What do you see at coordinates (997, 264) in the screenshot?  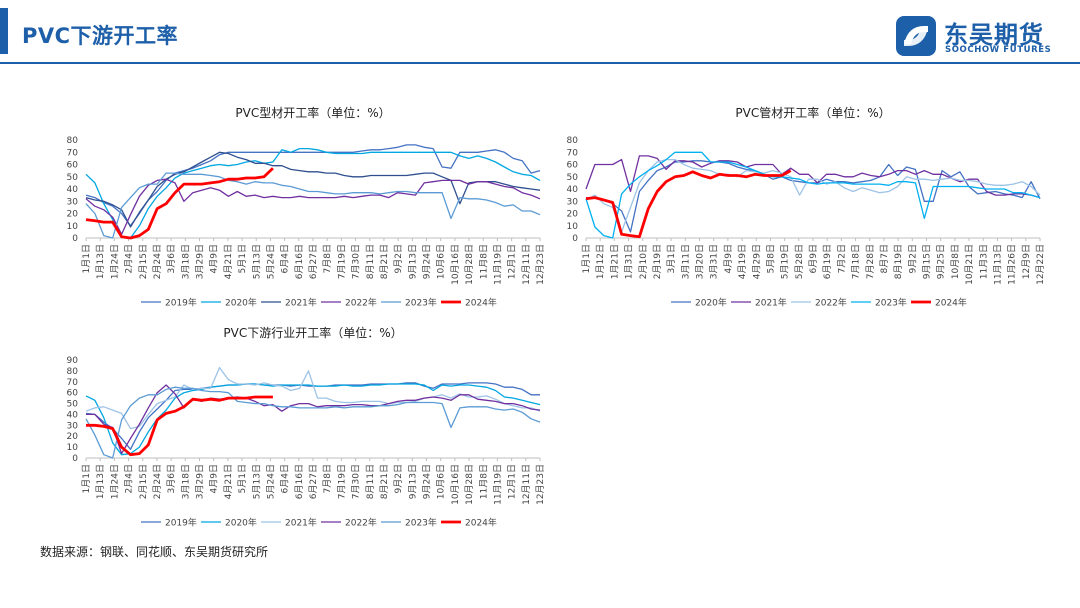 I see `x-tick-label: 11月13日` at bounding box center [997, 264].